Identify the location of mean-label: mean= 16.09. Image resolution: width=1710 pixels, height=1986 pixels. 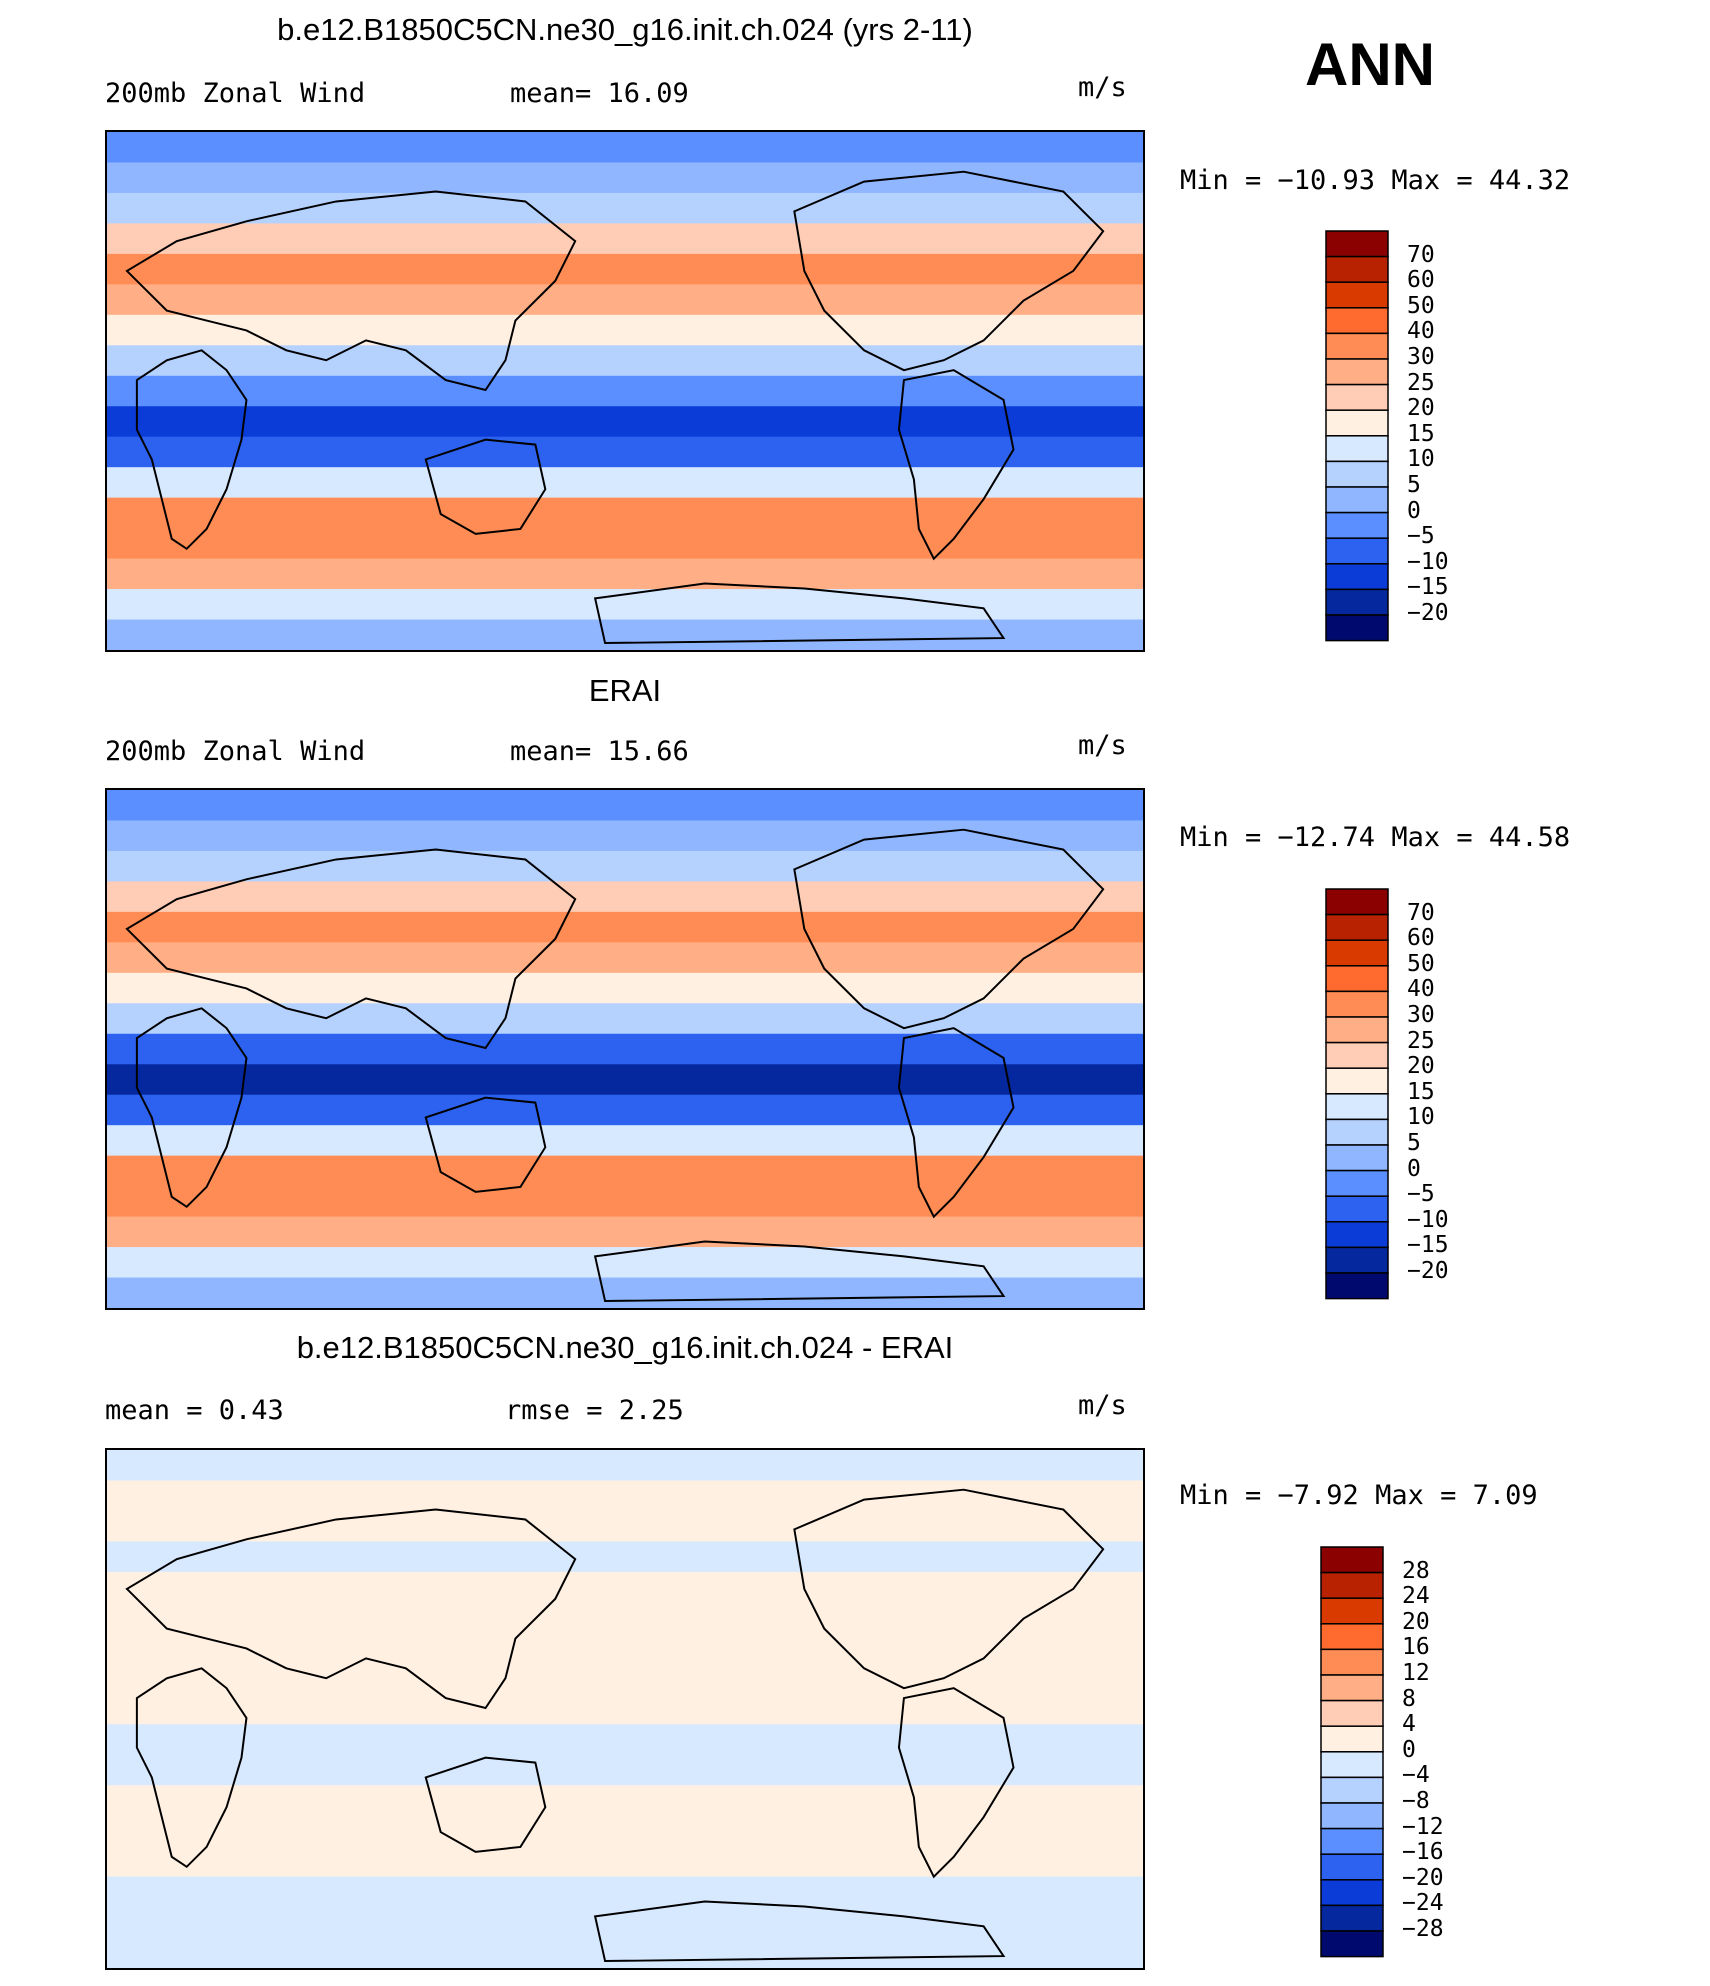
(599, 93).